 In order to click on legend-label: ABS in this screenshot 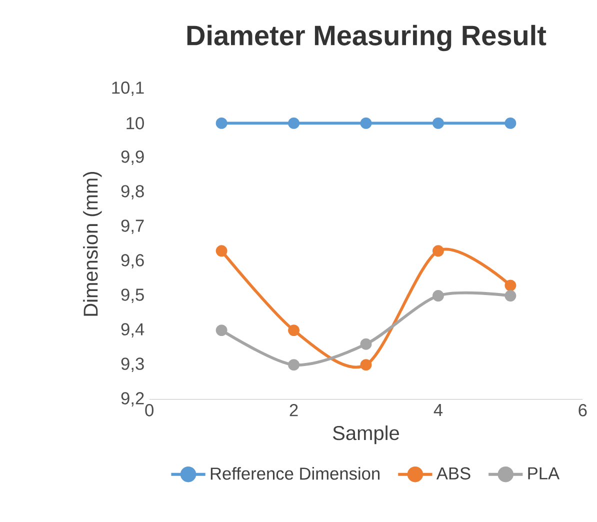, I will do `click(453, 473)`.